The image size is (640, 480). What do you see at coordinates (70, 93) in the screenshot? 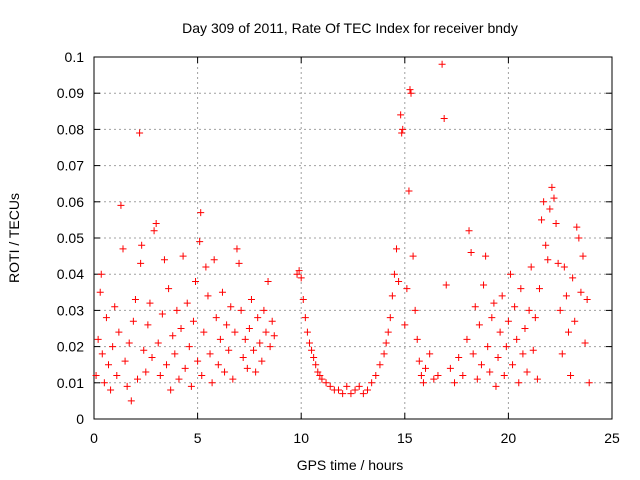
I see `y-tick-label: 0.09` at bounding box center [70, 93].